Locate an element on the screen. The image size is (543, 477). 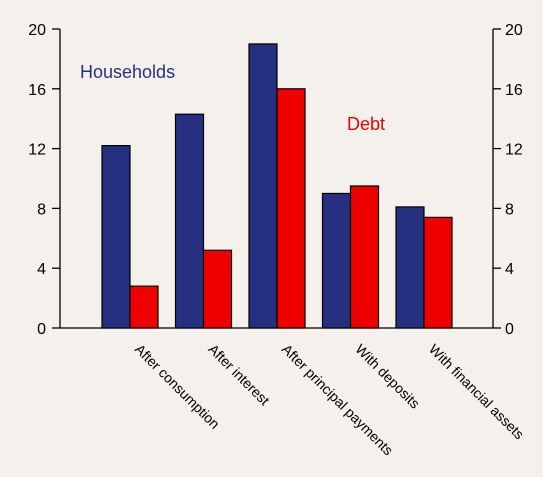
left-y-tick-label: 12 is located at coordinates (37, 150).